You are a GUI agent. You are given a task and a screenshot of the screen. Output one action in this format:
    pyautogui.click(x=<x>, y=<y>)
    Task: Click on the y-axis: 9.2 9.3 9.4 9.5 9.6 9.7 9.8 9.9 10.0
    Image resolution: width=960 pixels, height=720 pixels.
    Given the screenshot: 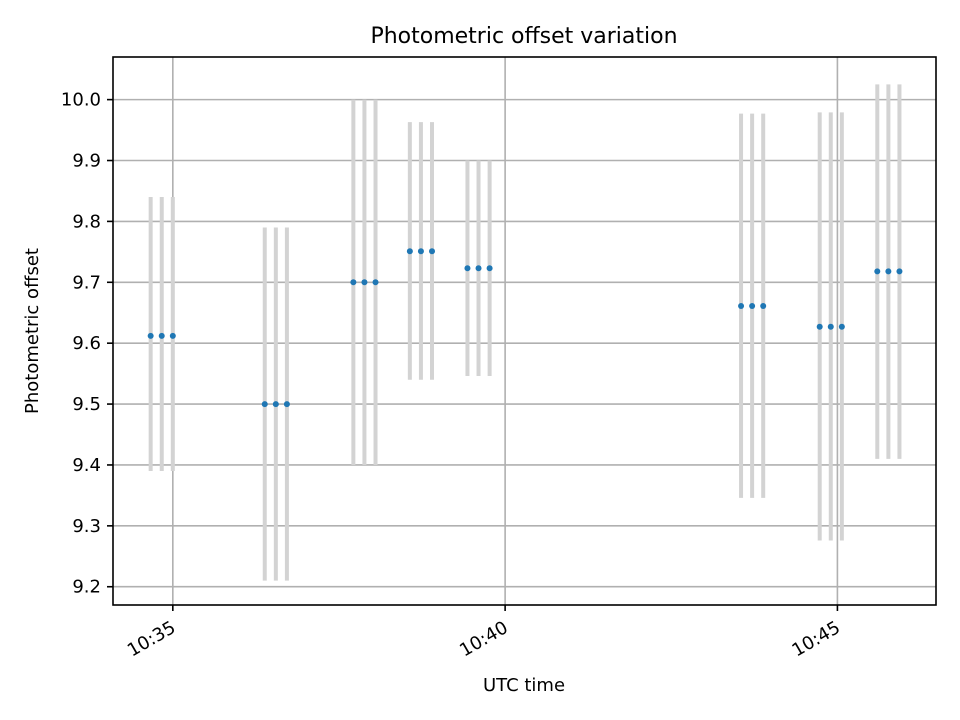 What is the action you would take?
    pyautogui.click(x=87, y=344)
    